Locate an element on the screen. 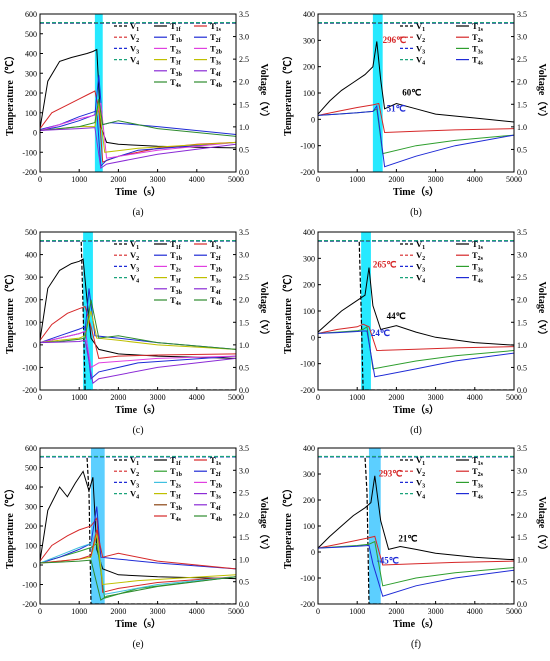  x-tick-label: 1000 is located at coordinates (79, 611).